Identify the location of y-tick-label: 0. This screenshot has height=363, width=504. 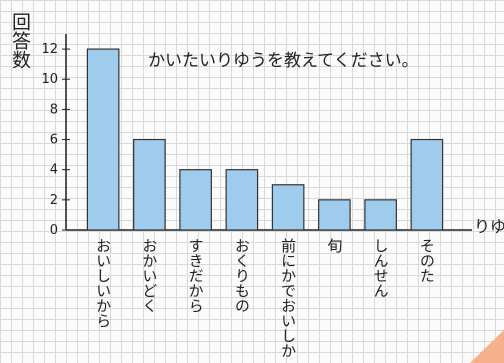
(54, 230).